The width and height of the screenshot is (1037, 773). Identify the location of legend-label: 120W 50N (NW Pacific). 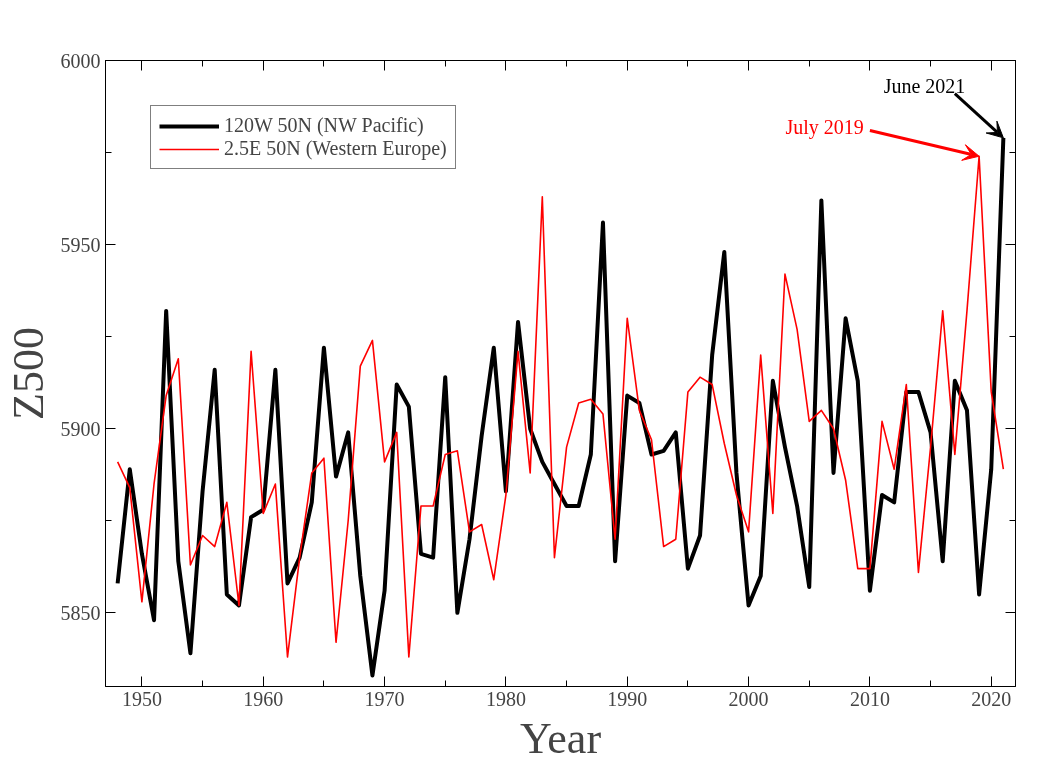
(324, 125).